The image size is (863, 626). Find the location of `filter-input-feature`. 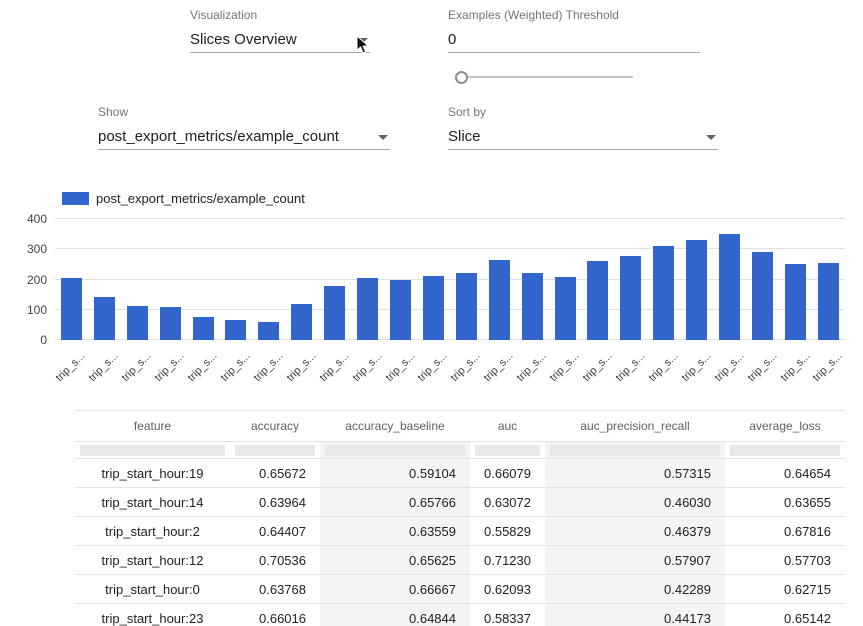

filter-input-feature is located at coordinates (152, 450).